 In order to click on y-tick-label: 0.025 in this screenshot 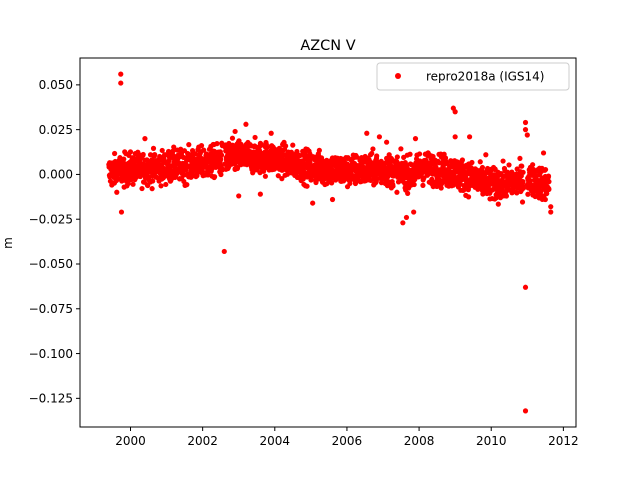, I will do `click(56, 130)`.